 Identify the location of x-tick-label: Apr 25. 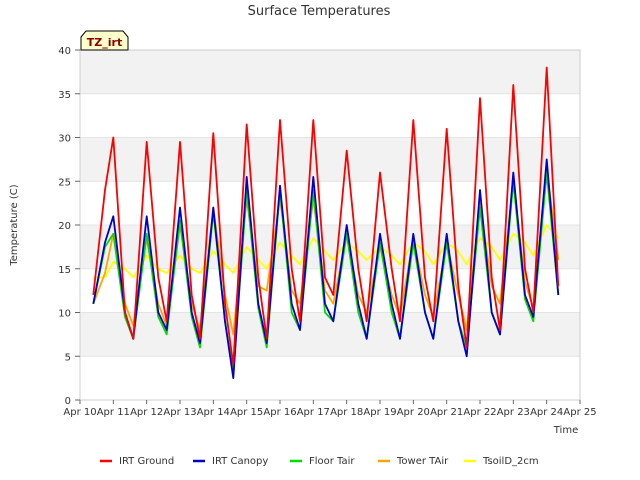
(579, 412).